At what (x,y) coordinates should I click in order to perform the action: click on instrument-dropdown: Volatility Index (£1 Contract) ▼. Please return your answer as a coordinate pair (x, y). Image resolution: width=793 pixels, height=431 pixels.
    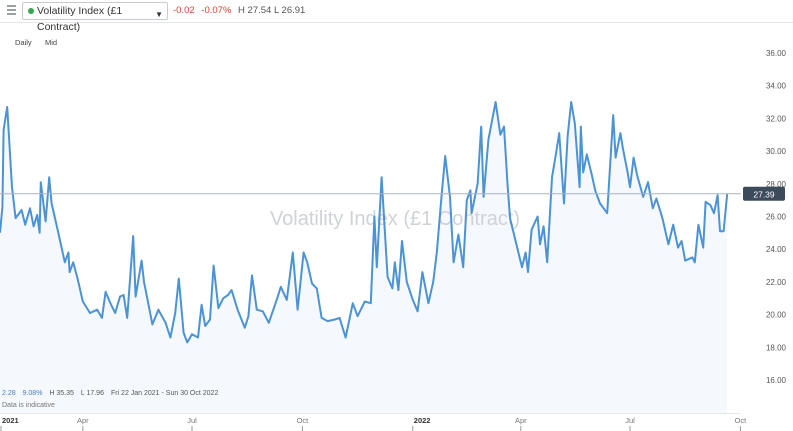
    Looking at the image, I should click on (95, 17).